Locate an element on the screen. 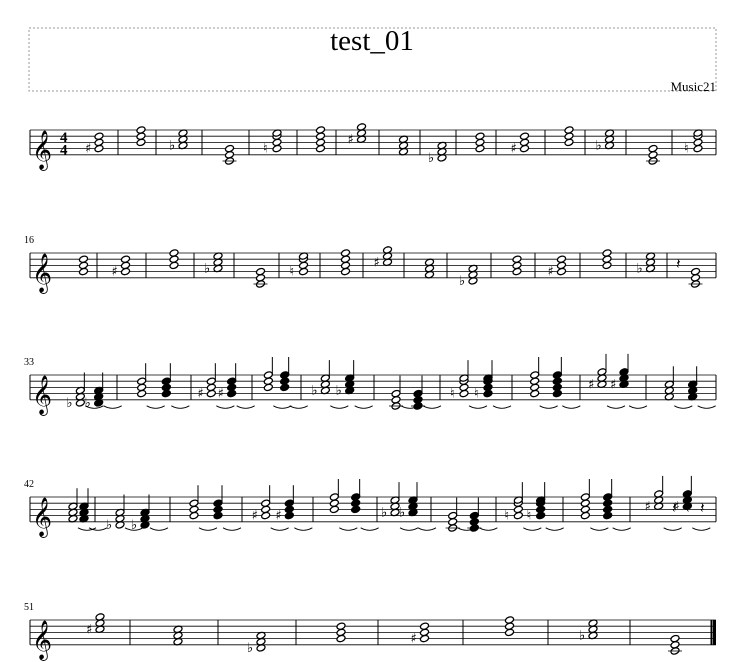  staff-system: 𝄞 44 ♯ ♭ ♮ ♯ ♭ ♯ ♭ ♮ is located at coordinates (373, 147).